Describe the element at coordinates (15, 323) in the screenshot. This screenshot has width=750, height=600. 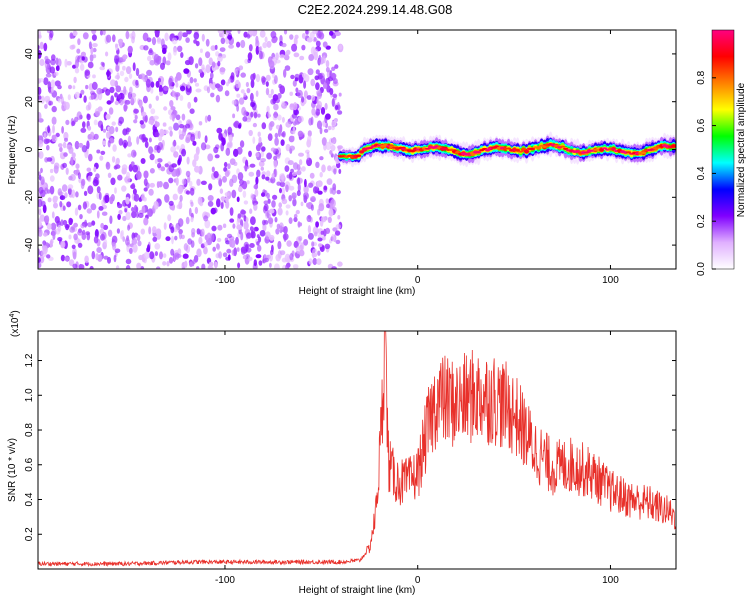
I see `snr-y-scale-factor: (x104)` at that location.